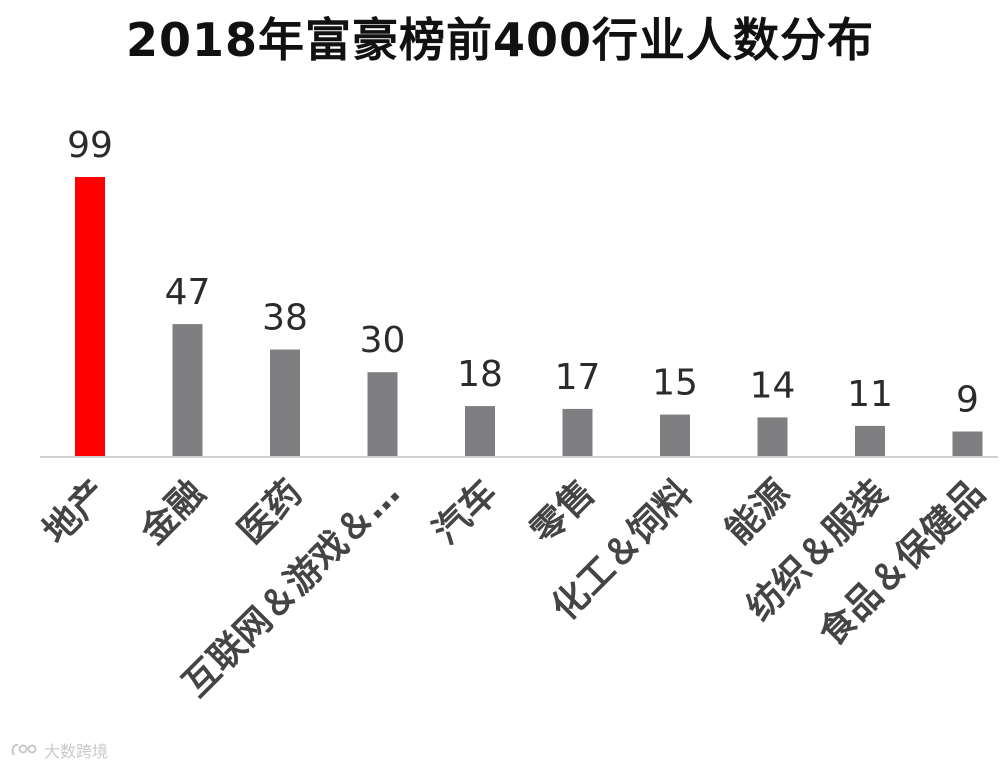  What do you see at coordinates (76, 751) in the screenshot?
I see `watermark-text: 大数跨境` at bounding box center [76, 751].